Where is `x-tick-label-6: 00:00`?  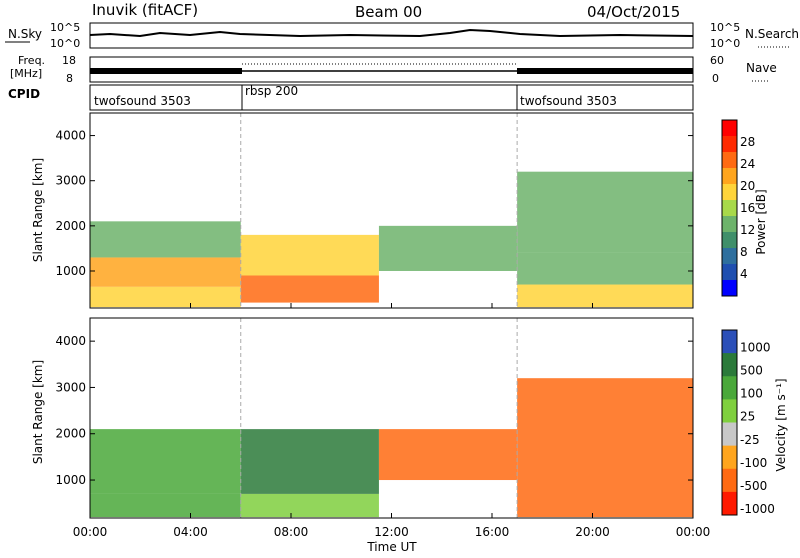 x-tick-label-6: 00:00 is located at coordinates (693, 532).